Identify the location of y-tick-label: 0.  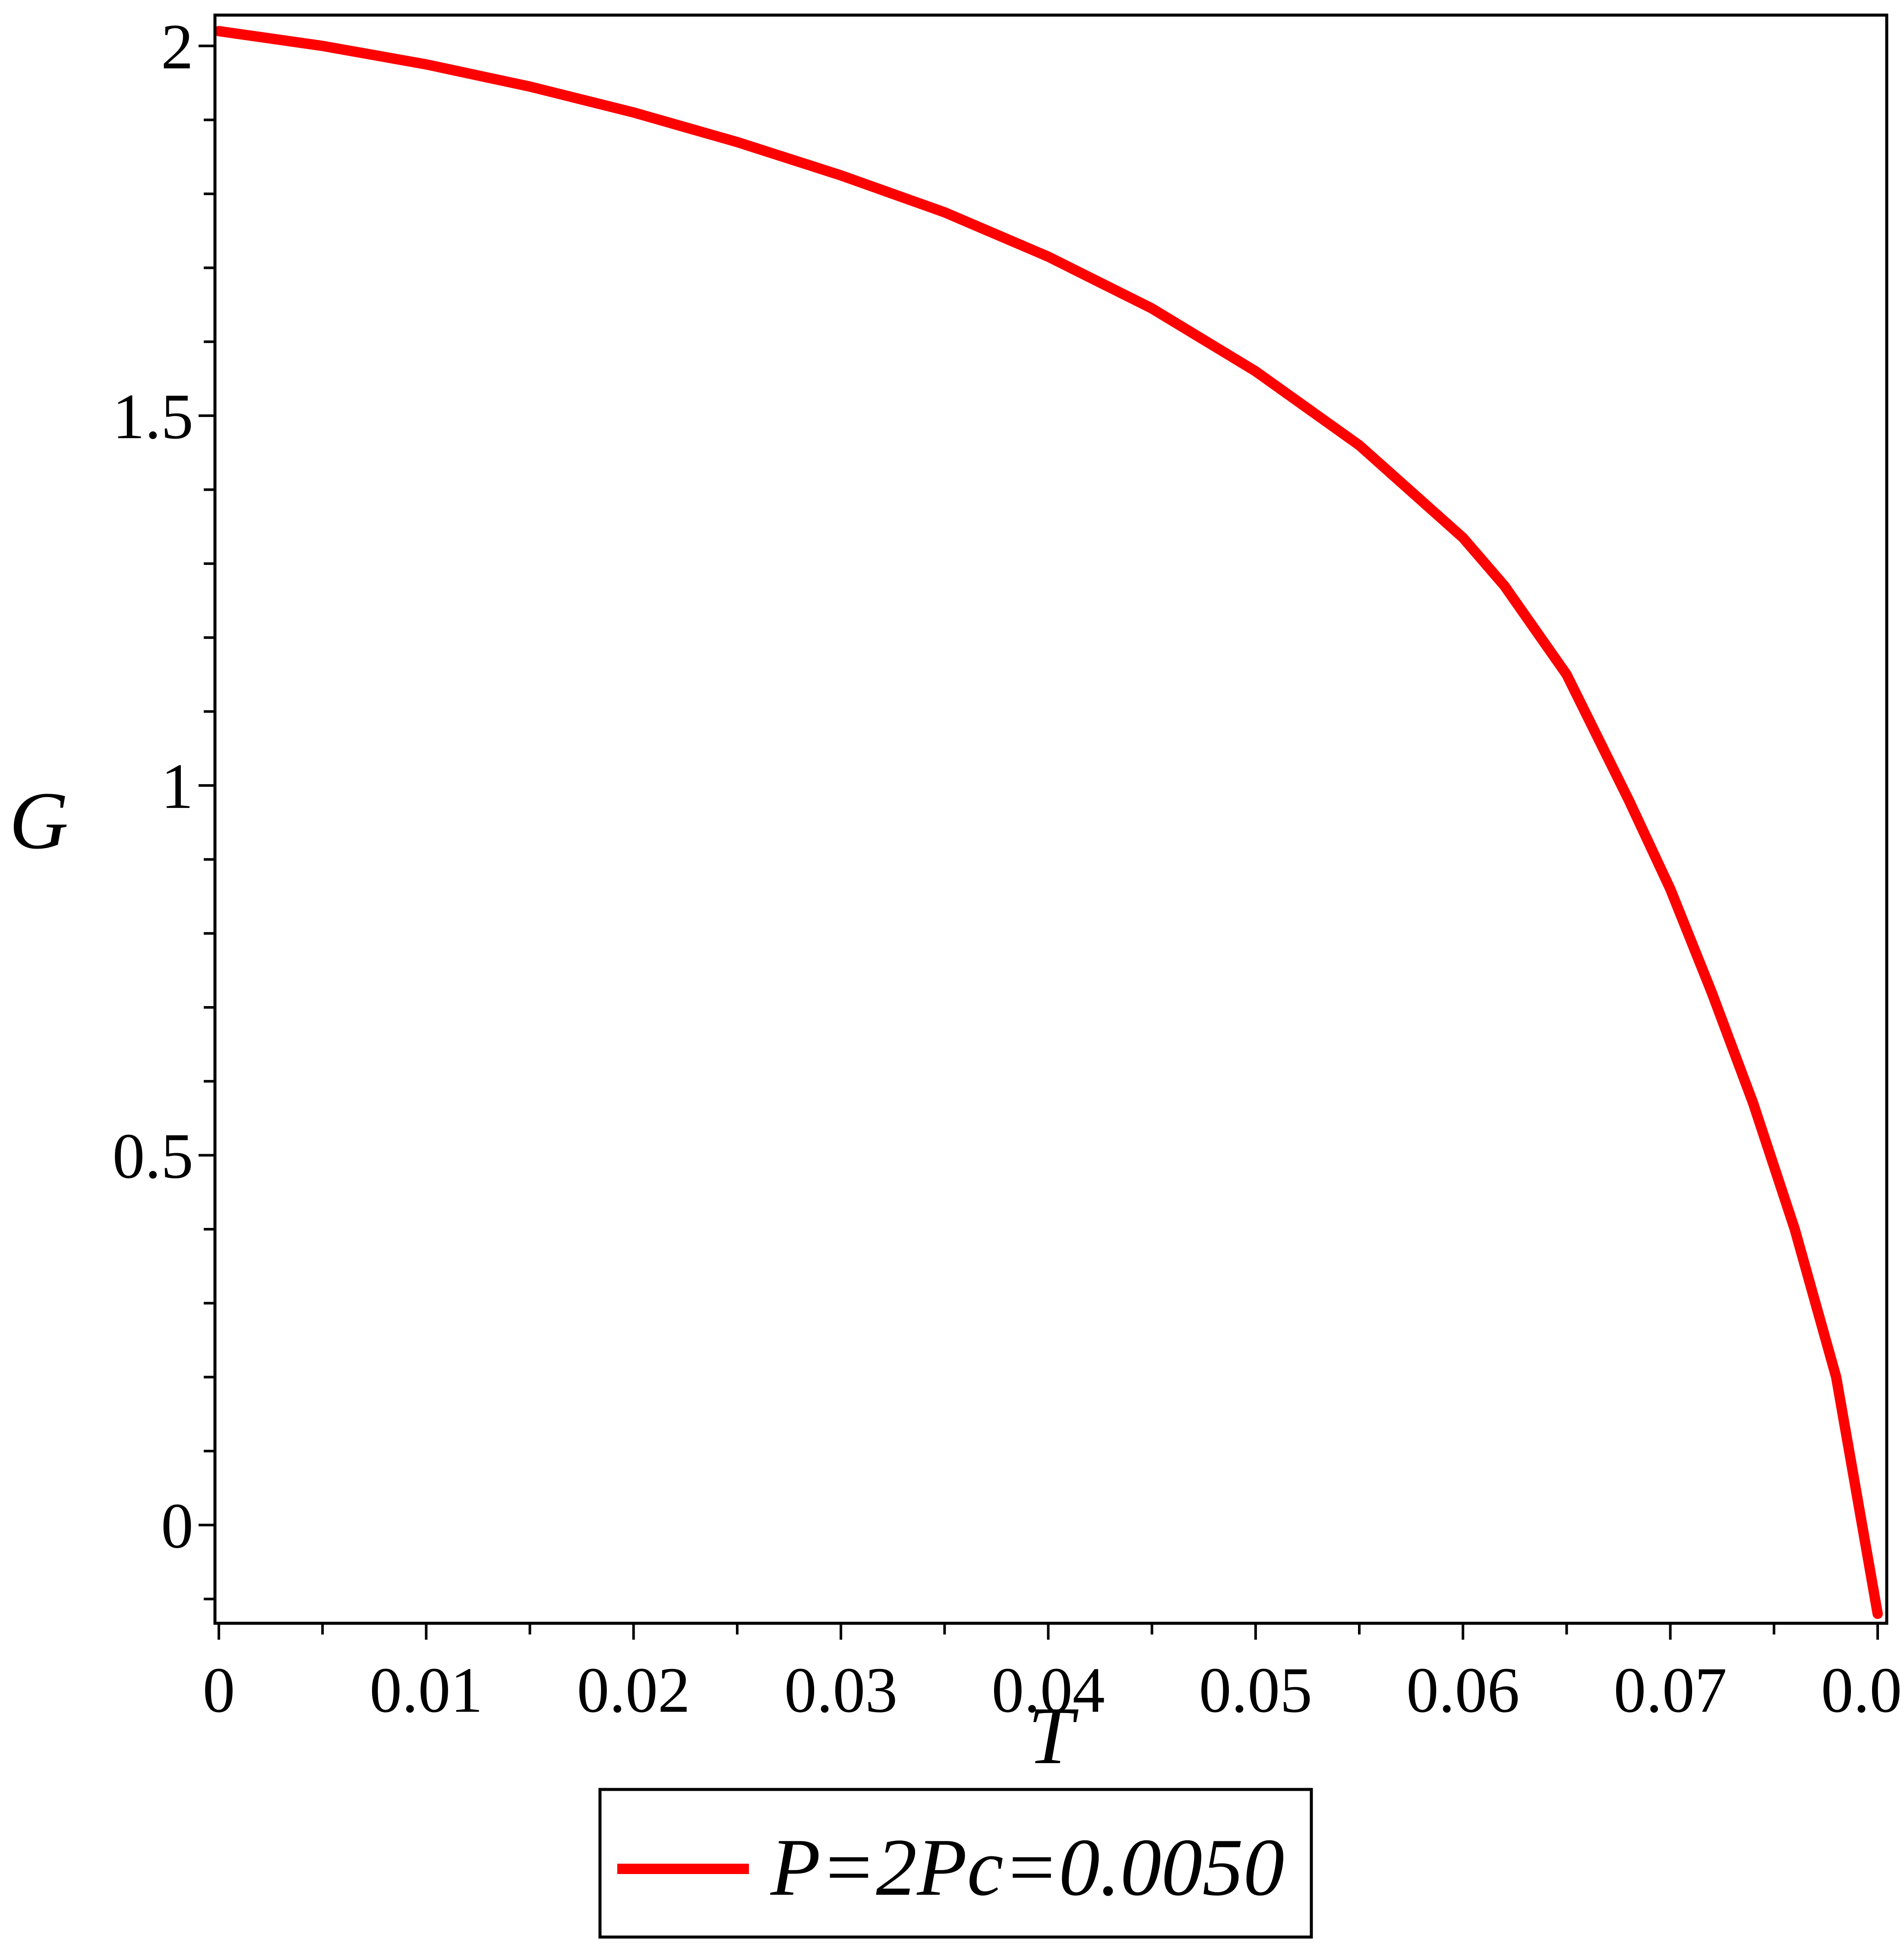
(177, 1526).